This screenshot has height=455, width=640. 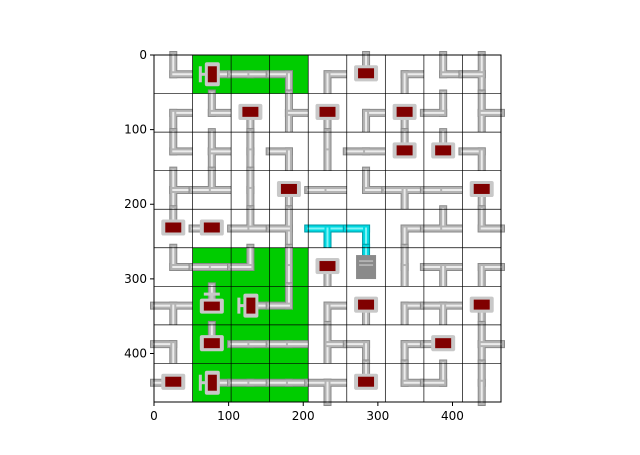 I want to click on y-tick-label: 0, so click(x=143, y=55).